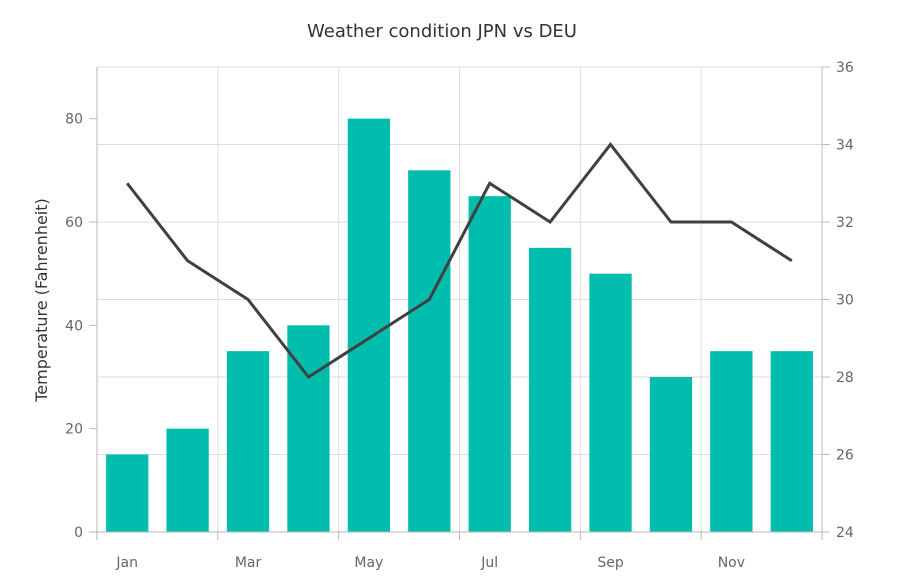 This screenshot has height=579, width=901. Describe the element at coordinates (550, 390) in the screenshot. I see `bar-aug` at that location.